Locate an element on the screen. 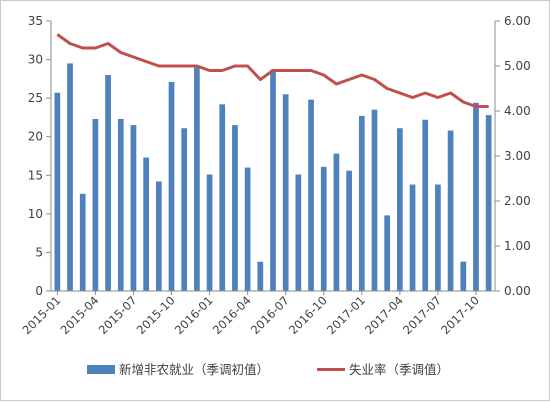 Image resolution: width=550 pixels, height=404 pixels. x-tick-label: 2016-07 is located at coordinates (270, 315).